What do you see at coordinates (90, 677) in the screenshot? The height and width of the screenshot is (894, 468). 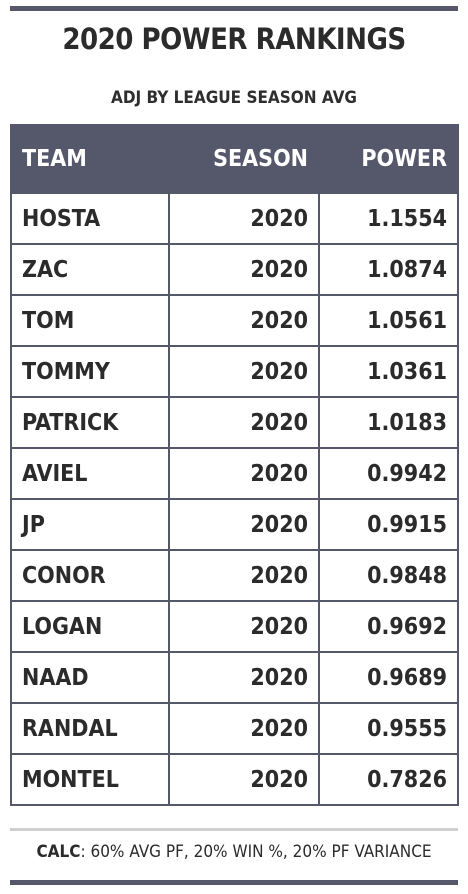 I see `team-cell: NAAD` at bounding box center [90, 677].